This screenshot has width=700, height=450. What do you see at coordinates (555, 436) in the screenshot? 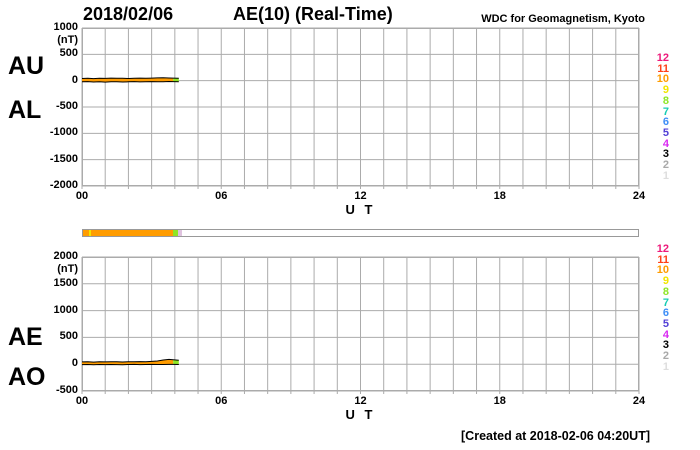
I see `created-timestamp: [Created at 2018-02-06 04:20UT]` at bounding box center [555, 436].